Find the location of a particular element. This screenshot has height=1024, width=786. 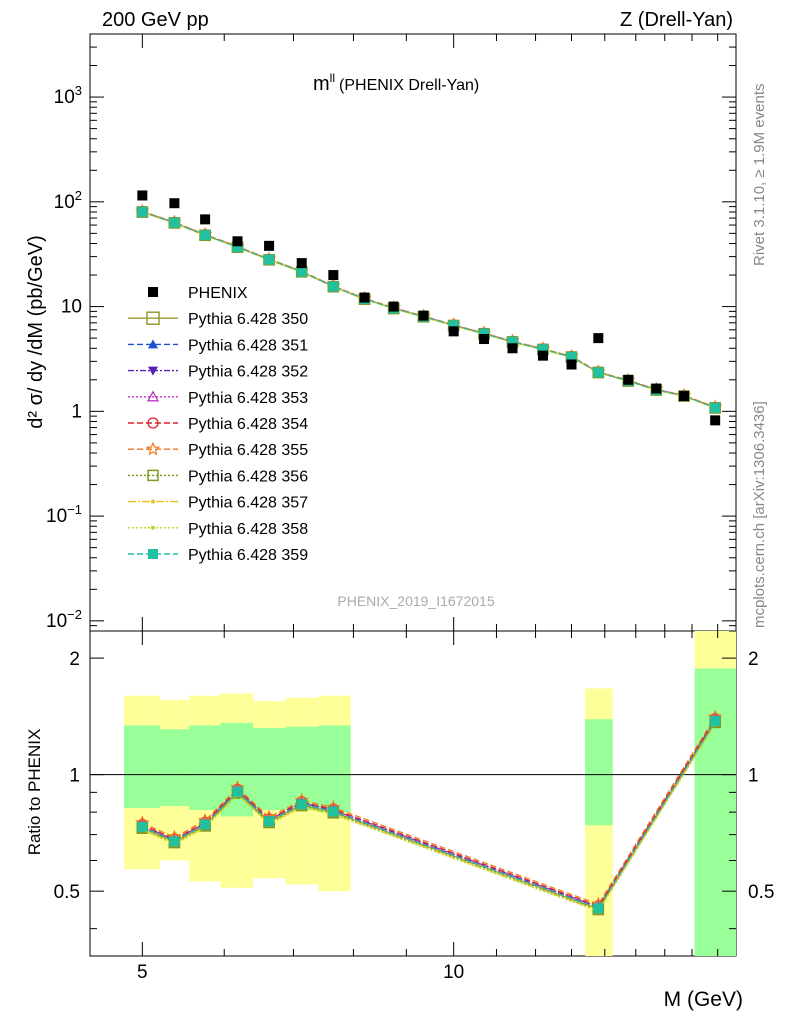

mcplots-note: mcplots.cern.ch [arXiv:1306.3436] is located at coordinates (759, 514).